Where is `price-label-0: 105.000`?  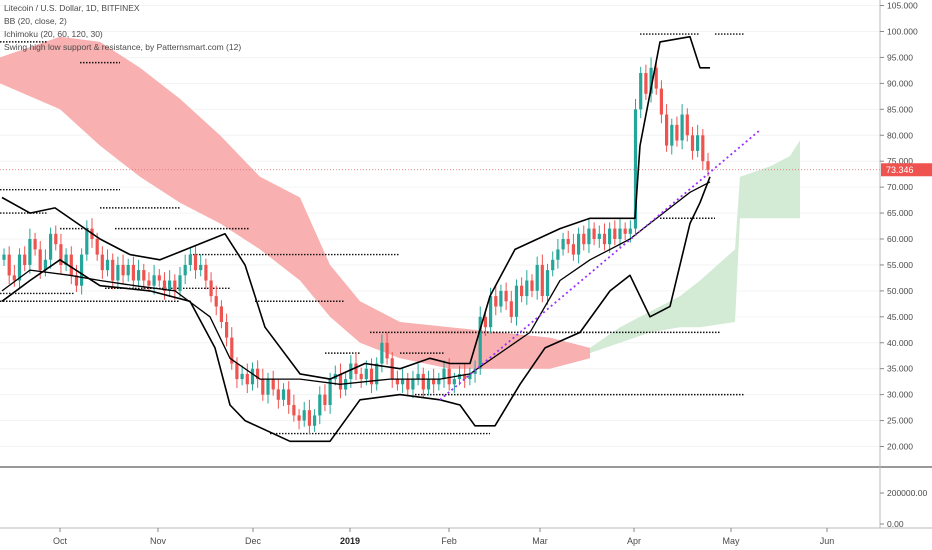
price-label-0: 105.000 is located at coordinates (902, 6).